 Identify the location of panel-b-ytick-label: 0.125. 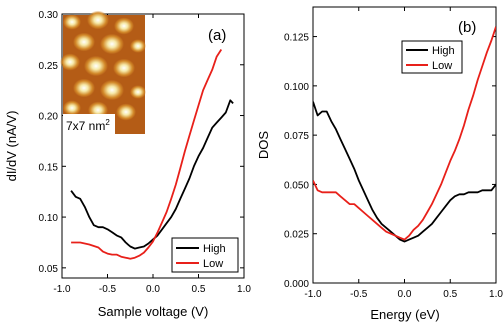
(296, 38).